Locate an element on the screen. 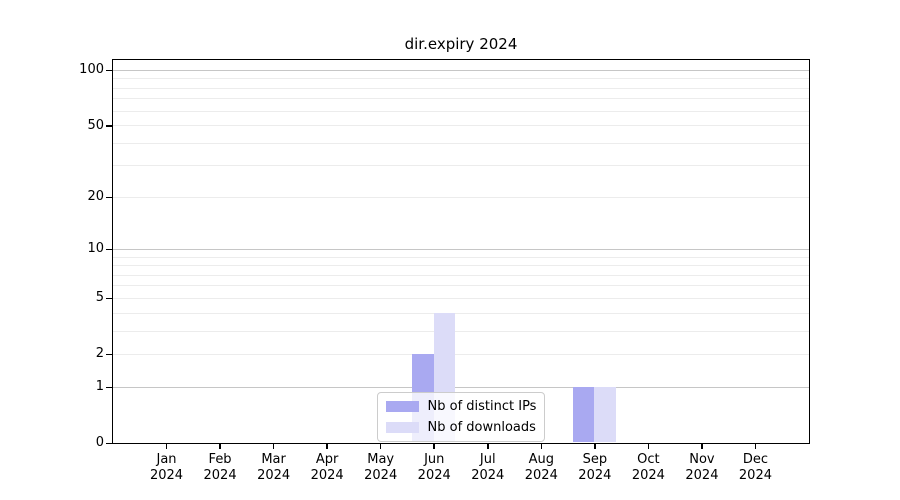 The image size is (900, 500). x-tick-month: Dec is located at coordinates (755, 459).